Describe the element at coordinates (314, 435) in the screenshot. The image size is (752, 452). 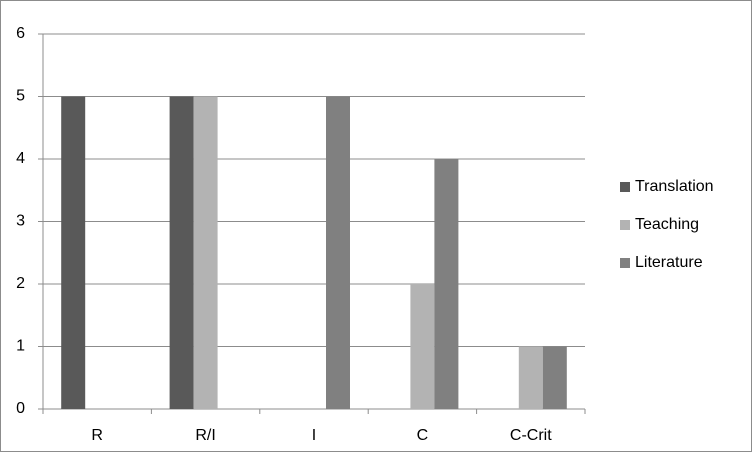
I see `x-tick-label: I` at that location.